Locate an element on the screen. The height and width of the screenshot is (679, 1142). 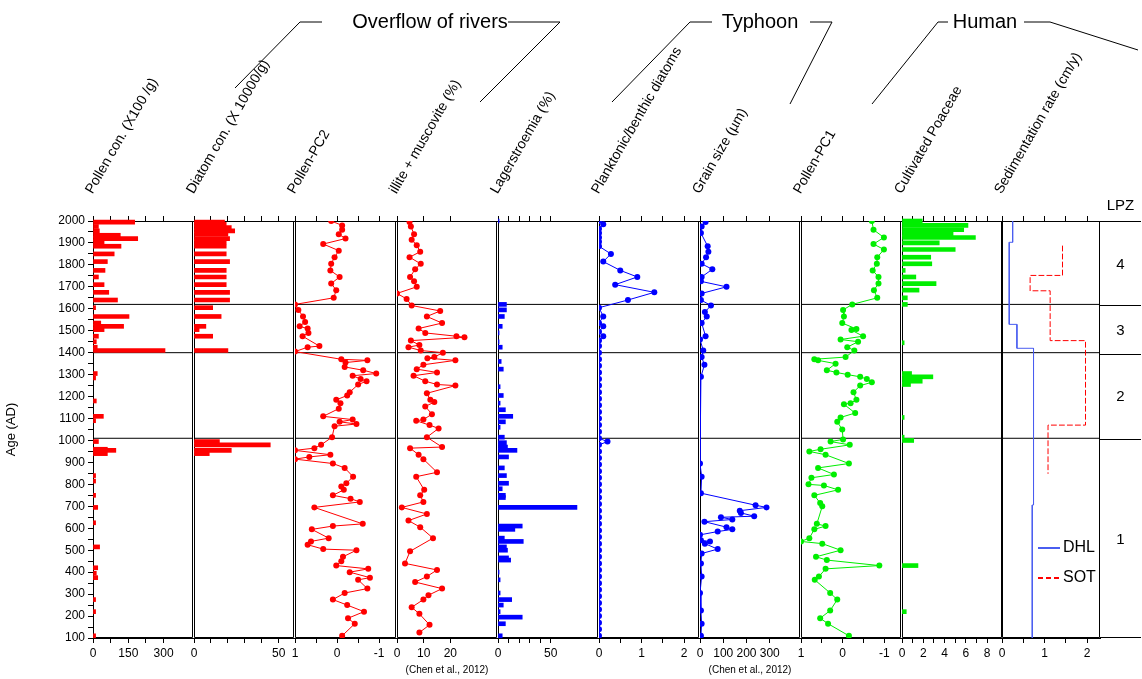
y-tick-label: 800 is located at coordinates (75, 483).